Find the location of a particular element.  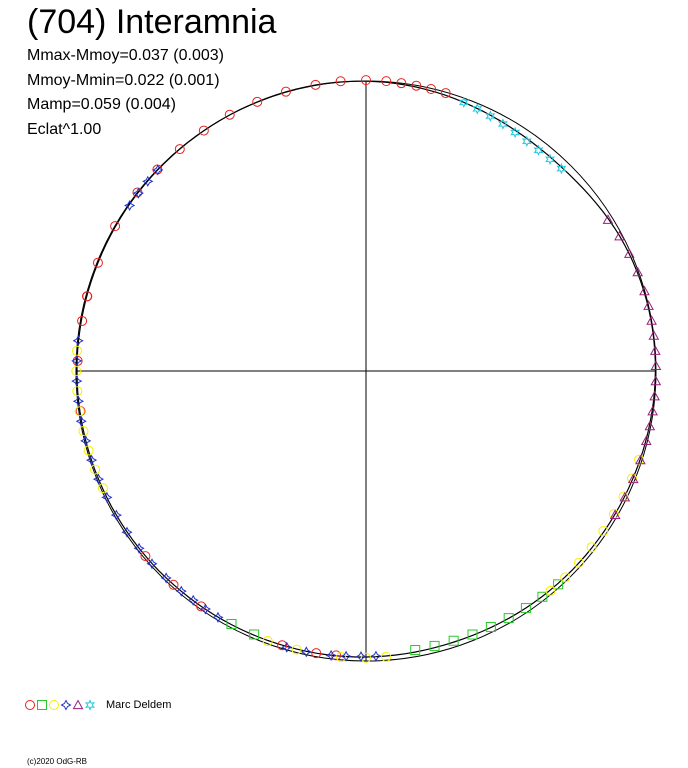

legend-marker-star4 is located at coordinates (66, 705).